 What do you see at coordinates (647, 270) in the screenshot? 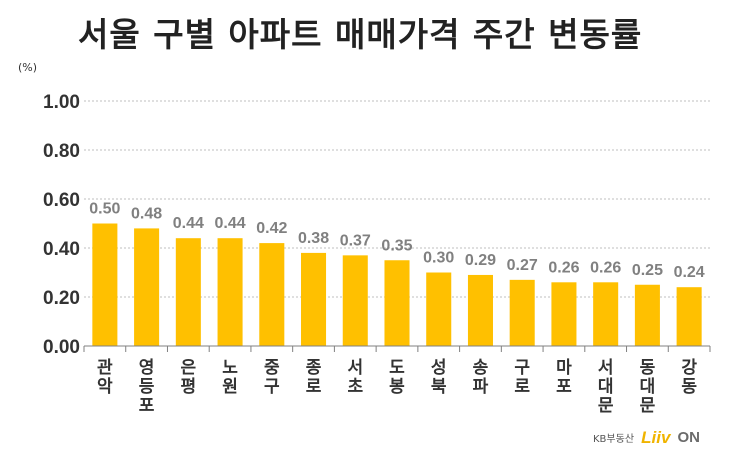
I see `value-label: 0.25` at bounding box center [647, 270].